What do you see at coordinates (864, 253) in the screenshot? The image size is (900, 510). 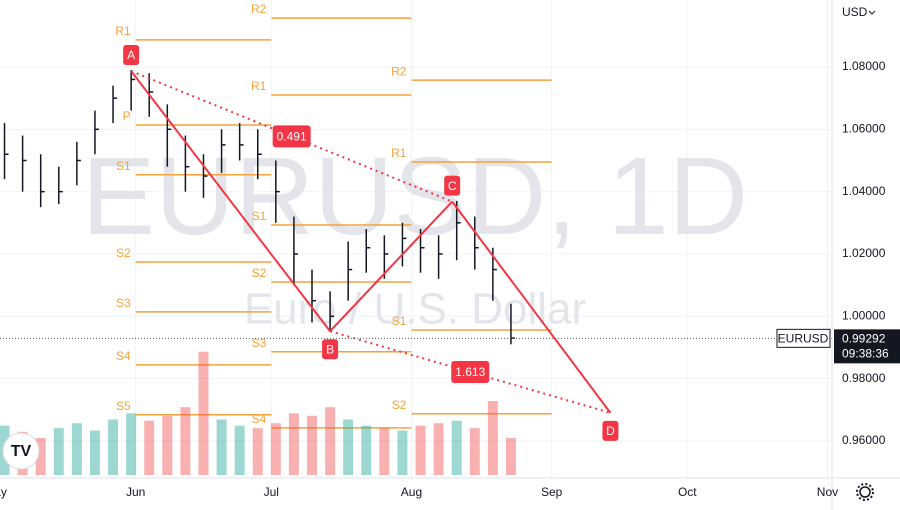 I see `y-tick-label: 1.02000` at bounding box center [864, 253].